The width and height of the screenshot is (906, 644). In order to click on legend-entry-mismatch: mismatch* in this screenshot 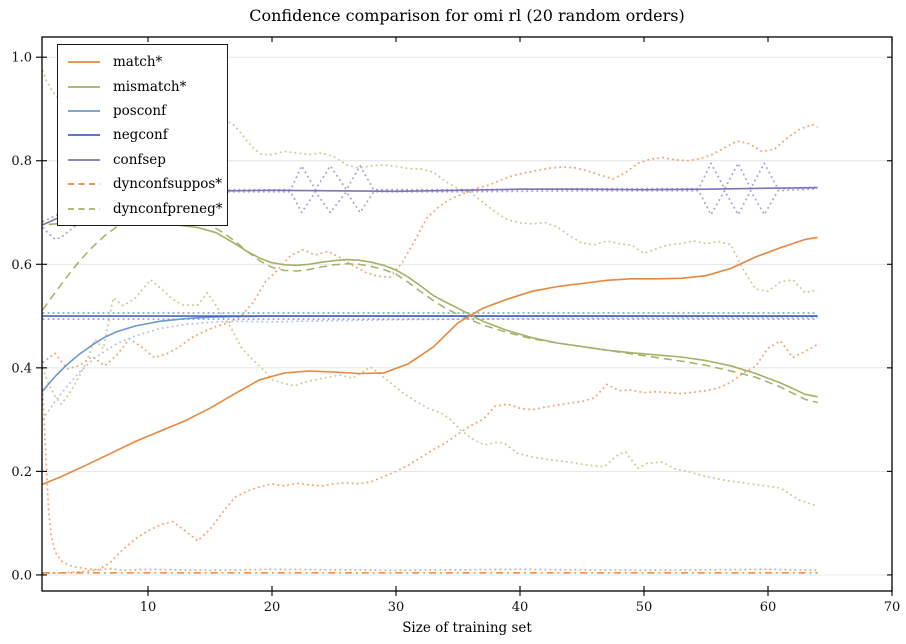, I will do `click(142, 86)`.